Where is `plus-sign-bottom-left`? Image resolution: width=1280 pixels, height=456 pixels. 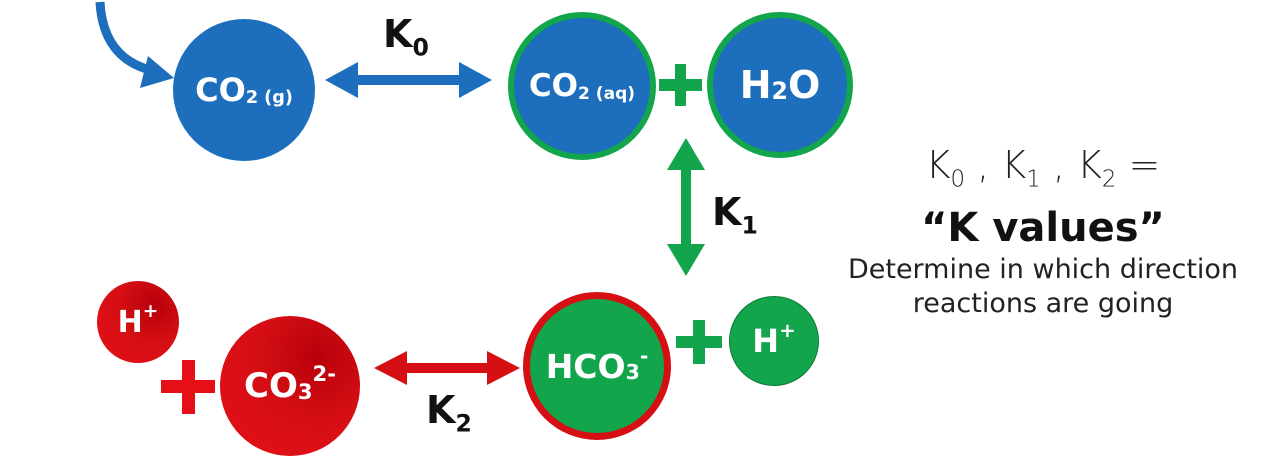
plus-sign-bottom-left is located at coordinates (188, 387).